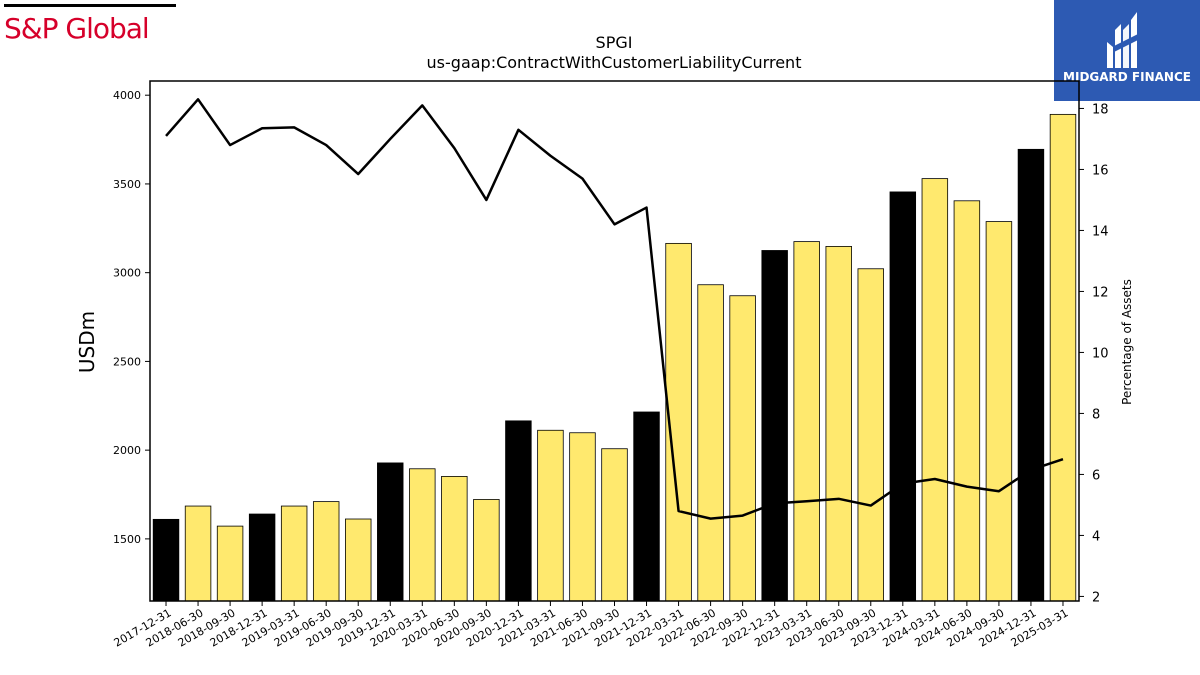 The width and height of the screenshot is (1200, 675). I want to click on y-tick-label: 3000, so click(127, 273).